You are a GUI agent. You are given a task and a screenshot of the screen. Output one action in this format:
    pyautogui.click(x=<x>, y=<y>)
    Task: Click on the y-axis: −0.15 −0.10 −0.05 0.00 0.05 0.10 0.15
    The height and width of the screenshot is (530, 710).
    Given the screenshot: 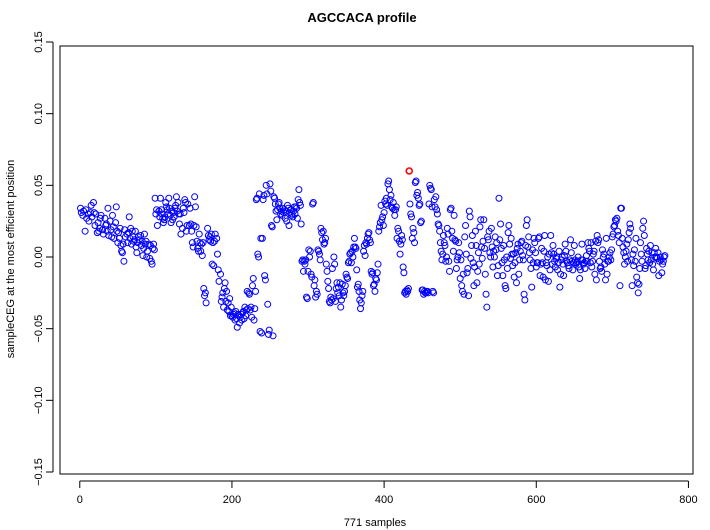 What is the action you would take?
    pyautogui.click(x=43, y=258)
    